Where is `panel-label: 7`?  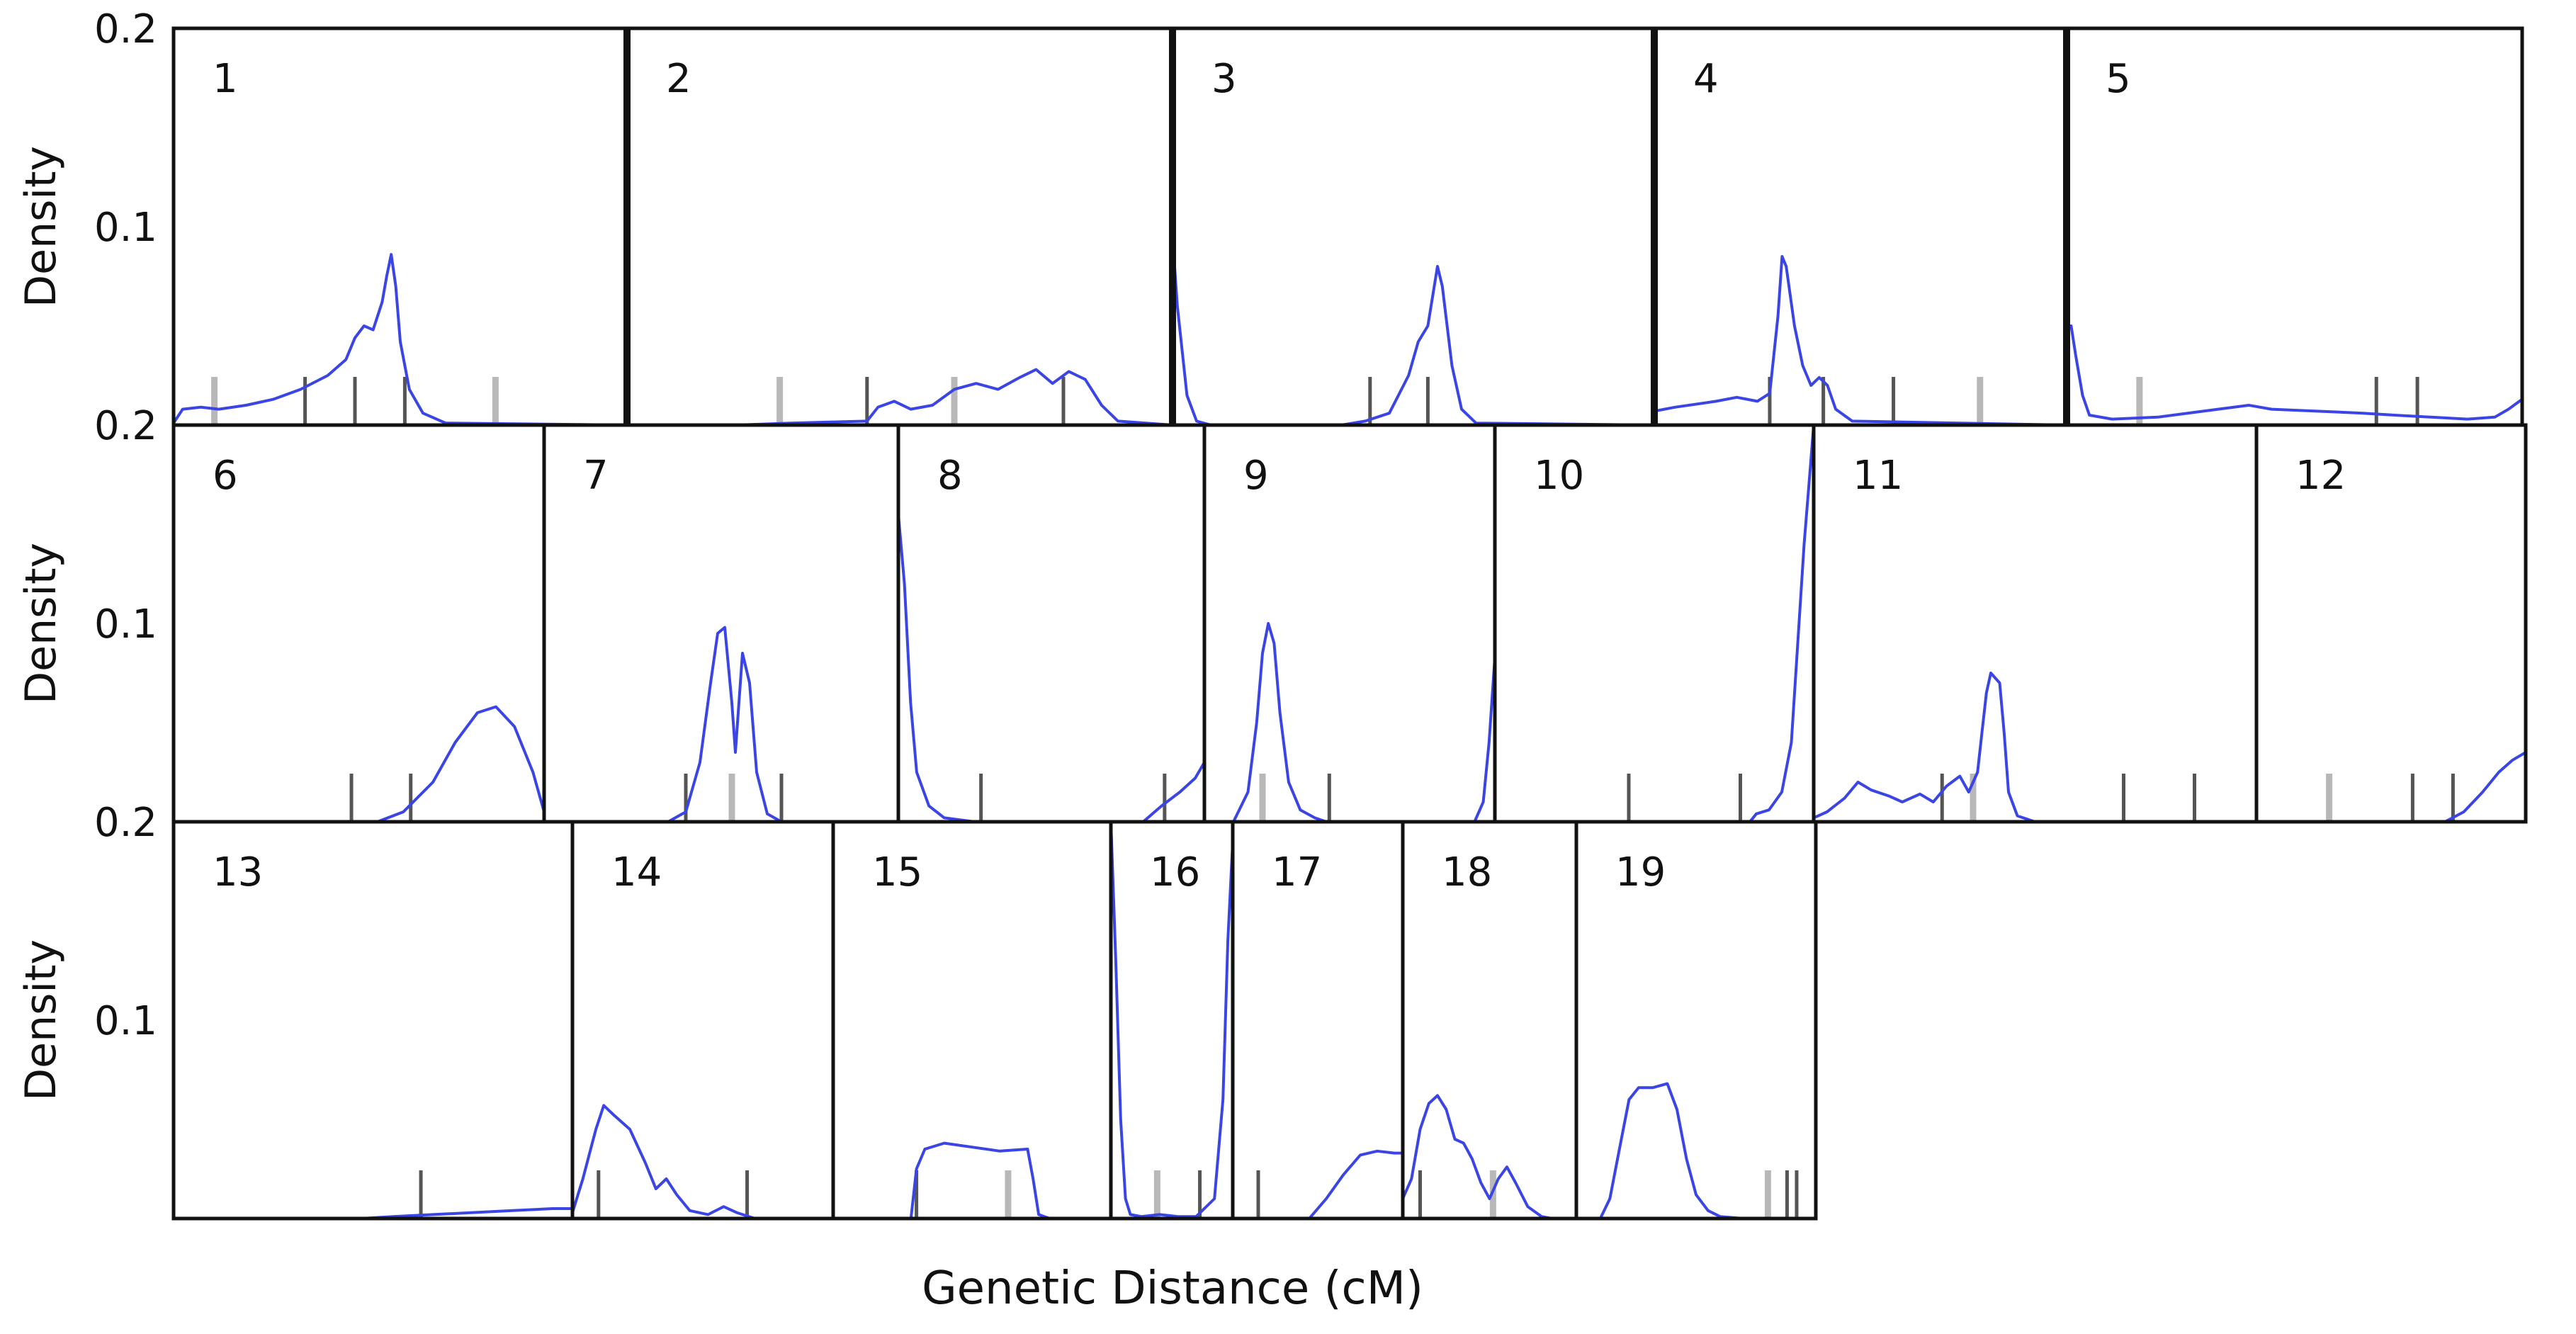
panel-label: 7 is located at coordinates (596, 476).